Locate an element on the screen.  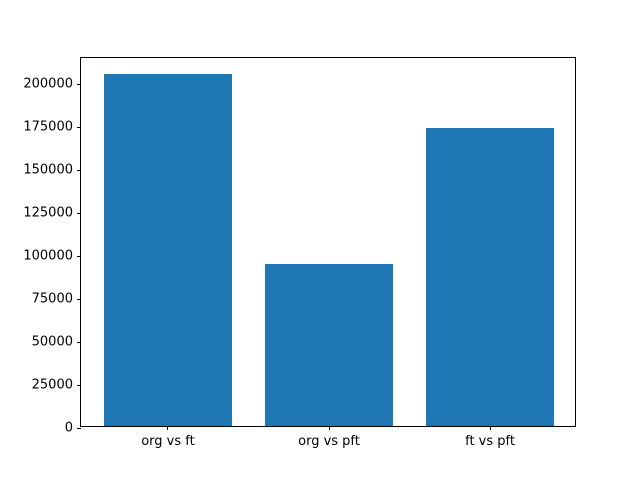
x-tick-label: org vs ft is located at coordinates (168, 441).